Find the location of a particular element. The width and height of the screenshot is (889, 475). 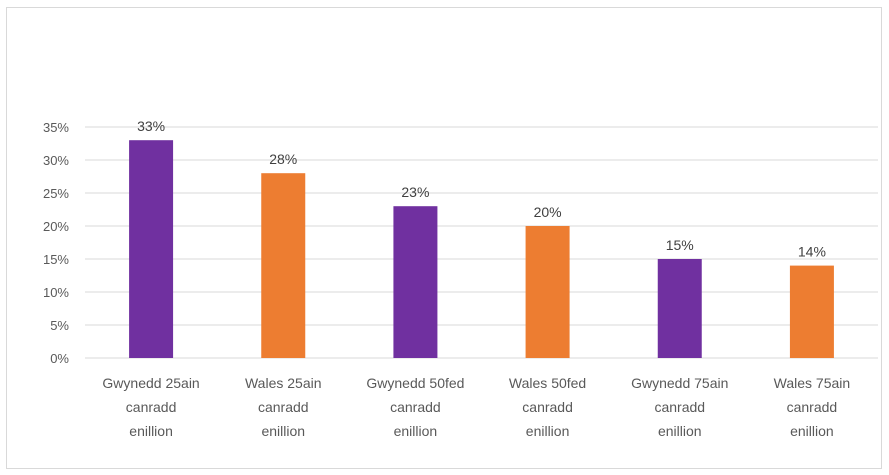

category-label: Gwynedd 25ain canradd enillion is located at coordinates (150, 407).